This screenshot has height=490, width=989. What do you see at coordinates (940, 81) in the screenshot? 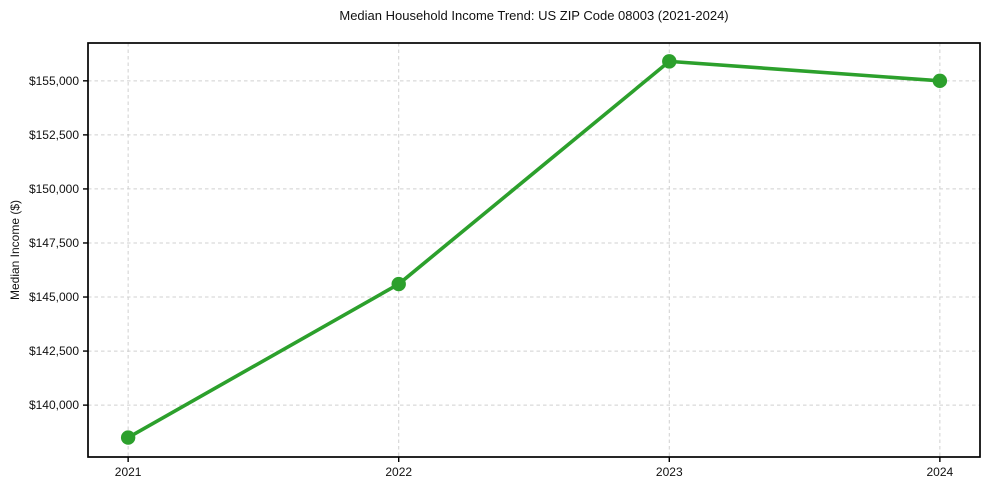
I see `data-point-2024` at bounding box center [940, 81].